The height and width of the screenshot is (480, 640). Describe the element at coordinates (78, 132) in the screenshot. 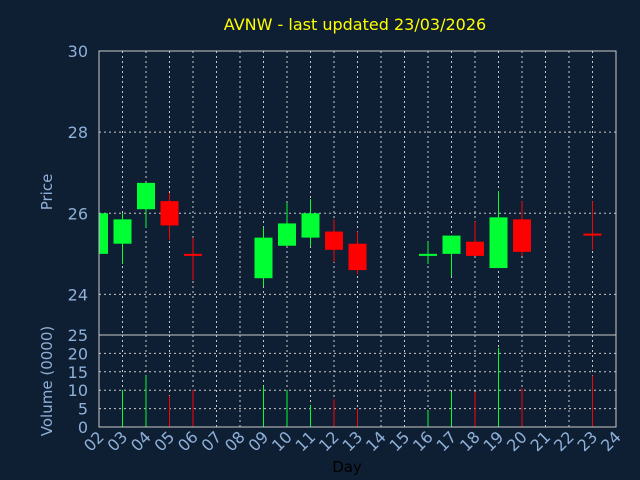

I see `price-tick-label: 28` at that location.